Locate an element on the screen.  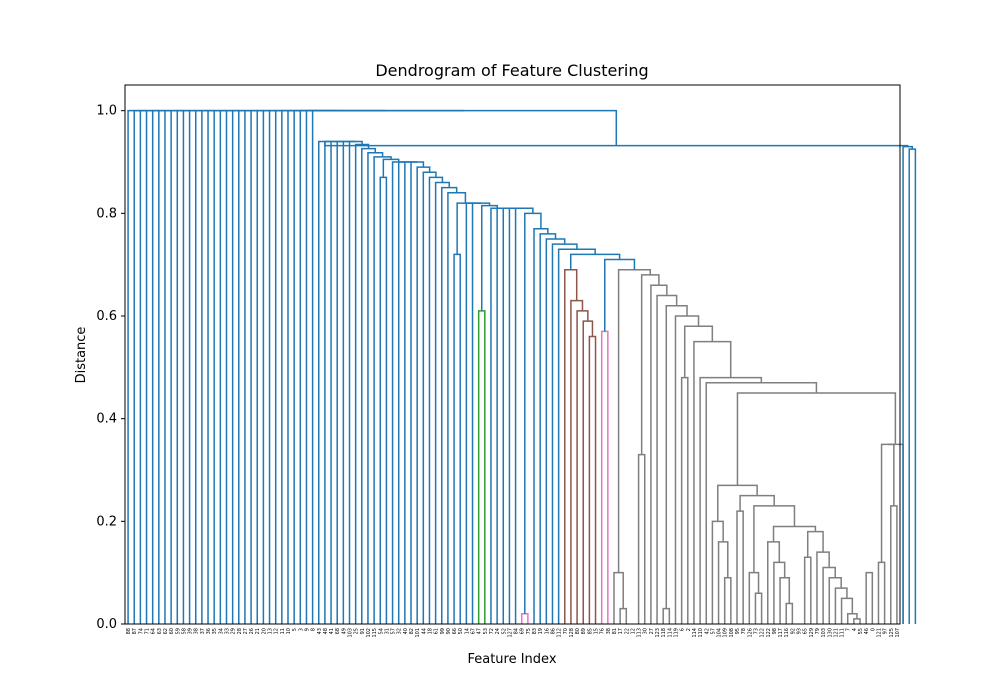
leaf-label: 122 is located at coordinates (769, 633).